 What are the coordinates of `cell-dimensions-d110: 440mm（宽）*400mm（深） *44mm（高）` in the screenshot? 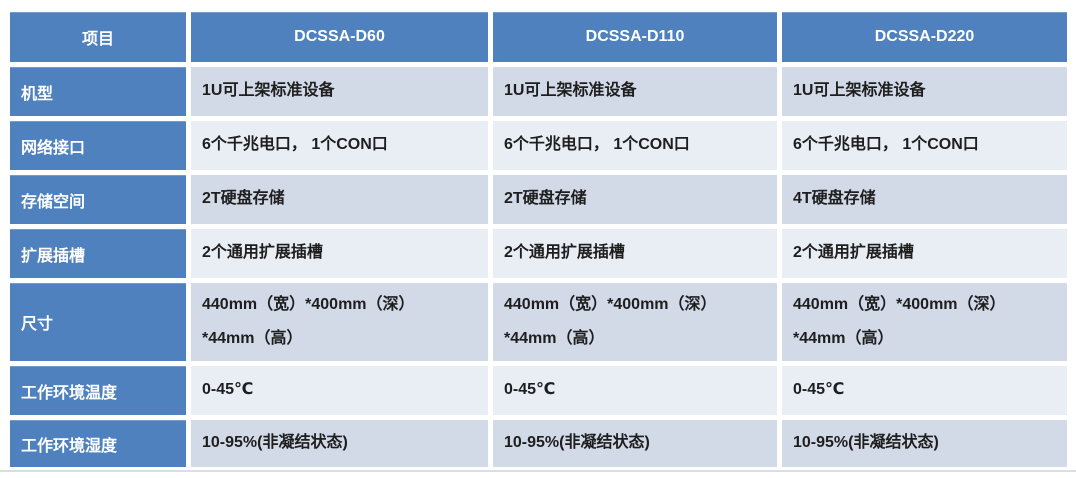 It's located at (635, 322).